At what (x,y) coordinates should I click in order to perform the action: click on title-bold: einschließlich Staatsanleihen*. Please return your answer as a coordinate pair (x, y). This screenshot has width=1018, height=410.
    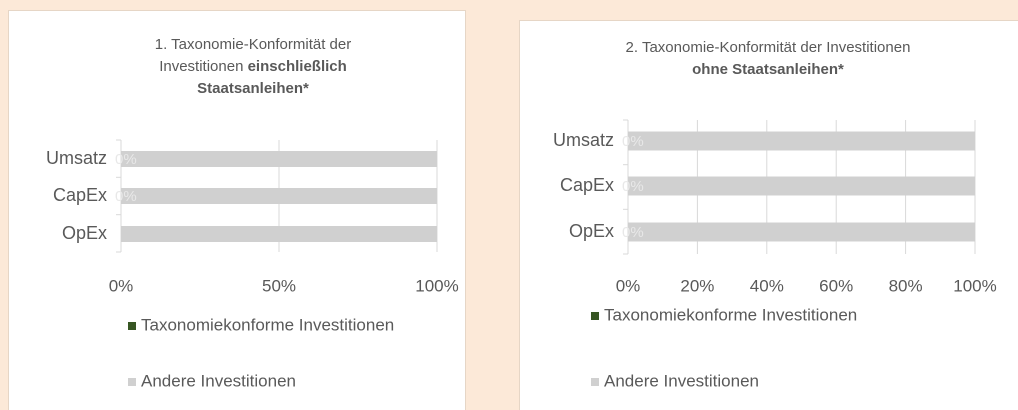
    Looking at the image, I should click on (272, 77).